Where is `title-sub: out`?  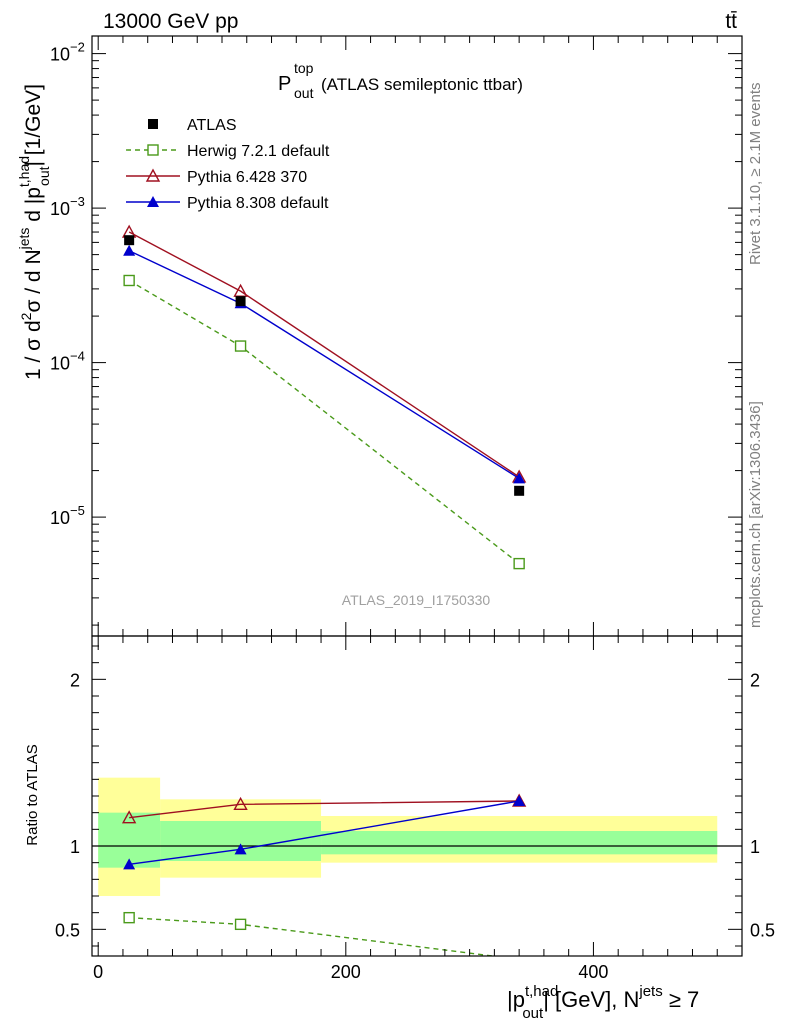
title-sub: out is located at coordinates (304, 93).